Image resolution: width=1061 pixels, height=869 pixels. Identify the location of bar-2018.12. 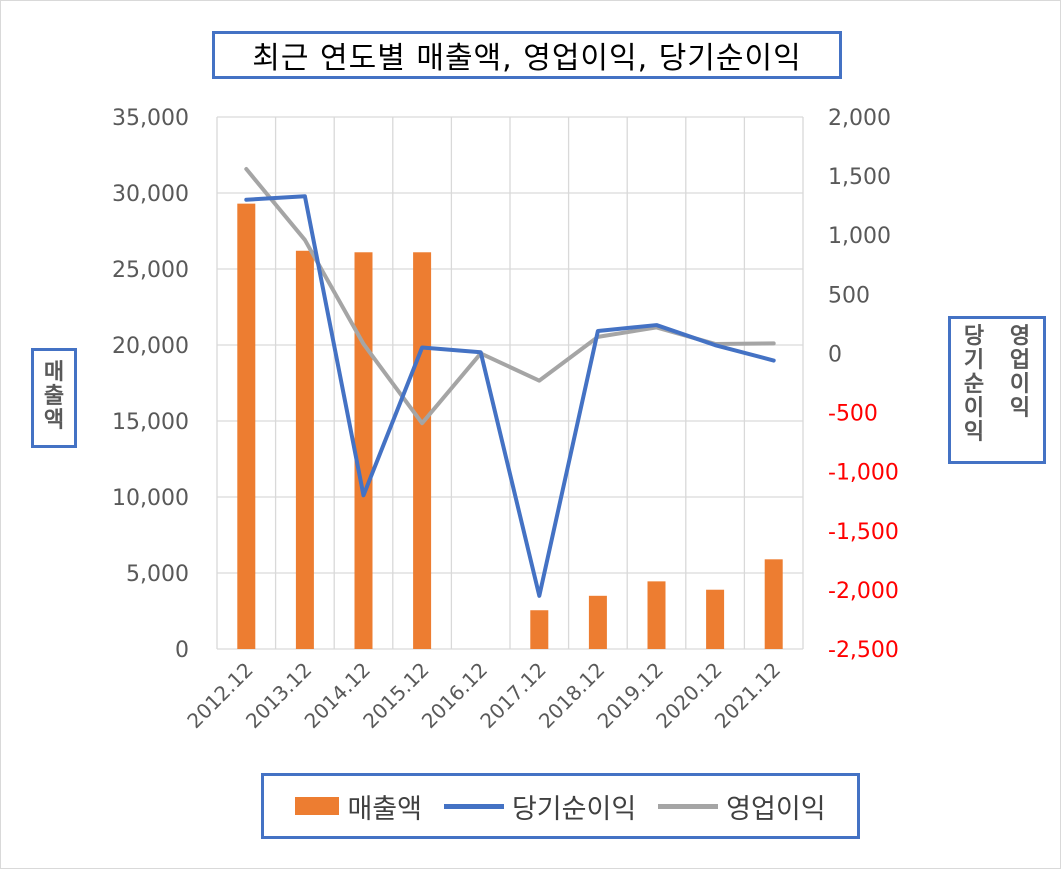
(597, 622).